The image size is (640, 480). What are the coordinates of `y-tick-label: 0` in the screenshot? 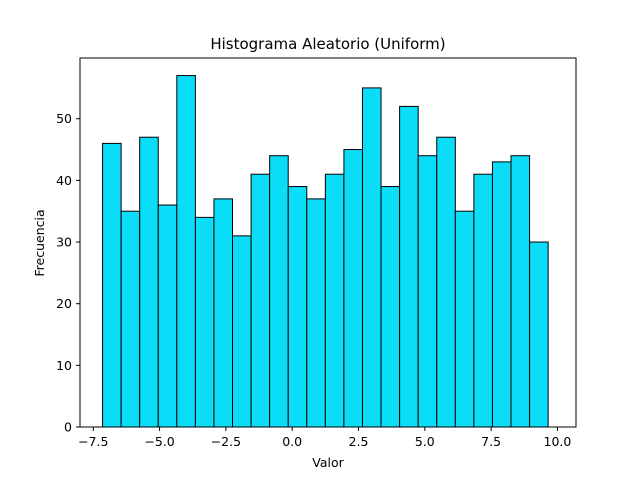 It's located at (68, 427).